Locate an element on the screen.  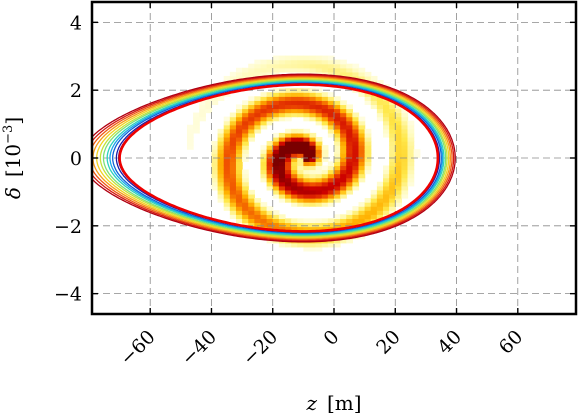
y-tick-label: 4 is located at coordinates (76, 23).